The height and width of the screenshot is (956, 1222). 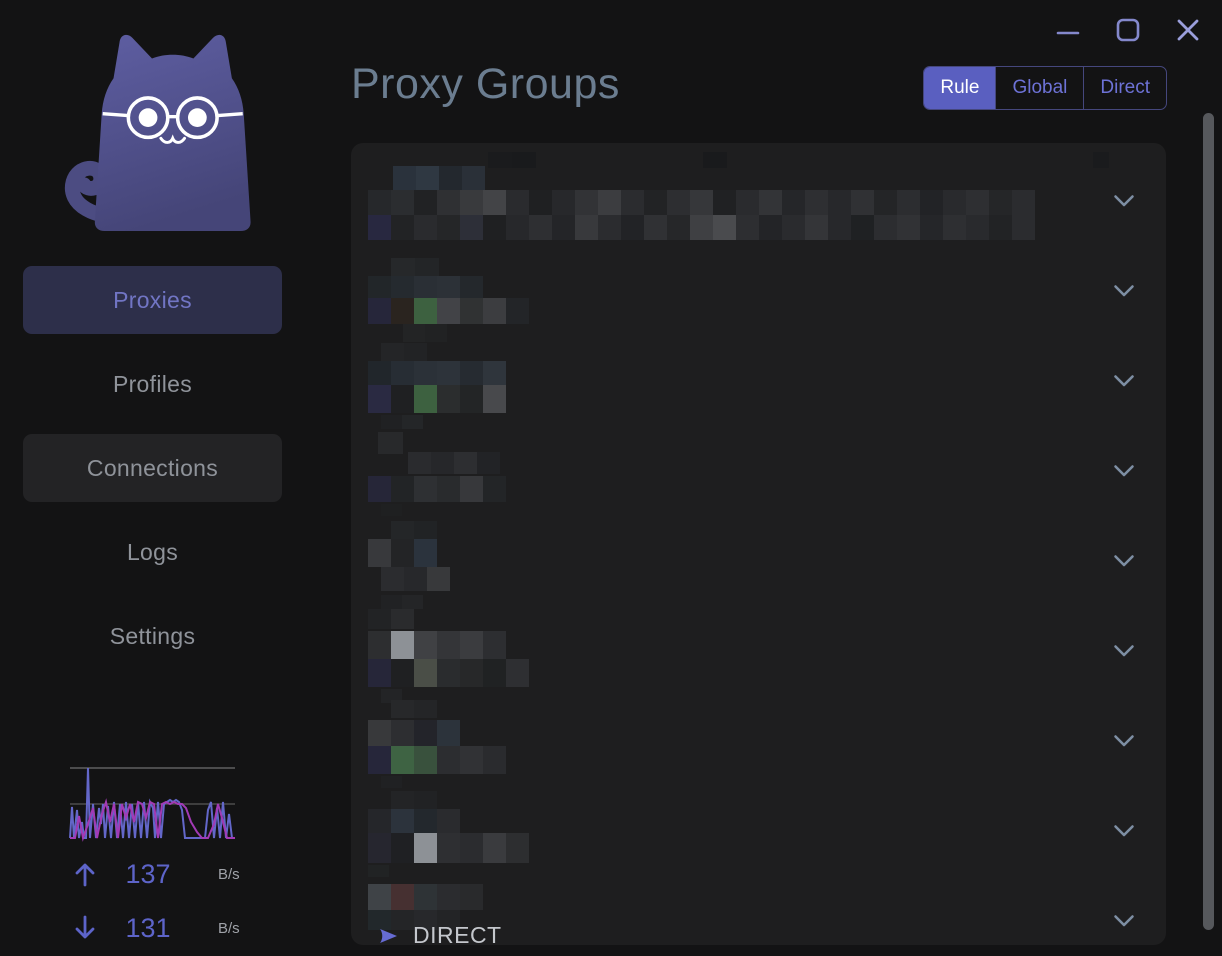 I want to click on sidebar-item-profiles: Profiles, so click(x=152, y=383).